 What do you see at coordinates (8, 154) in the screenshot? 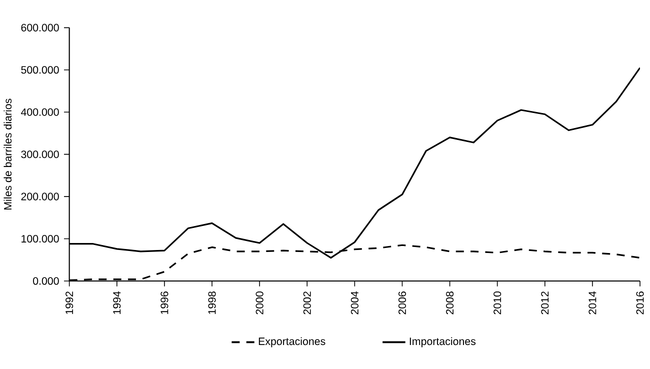
I see `y-axis-title: Miles de barriles diarios` at bounding box center [8, 154].